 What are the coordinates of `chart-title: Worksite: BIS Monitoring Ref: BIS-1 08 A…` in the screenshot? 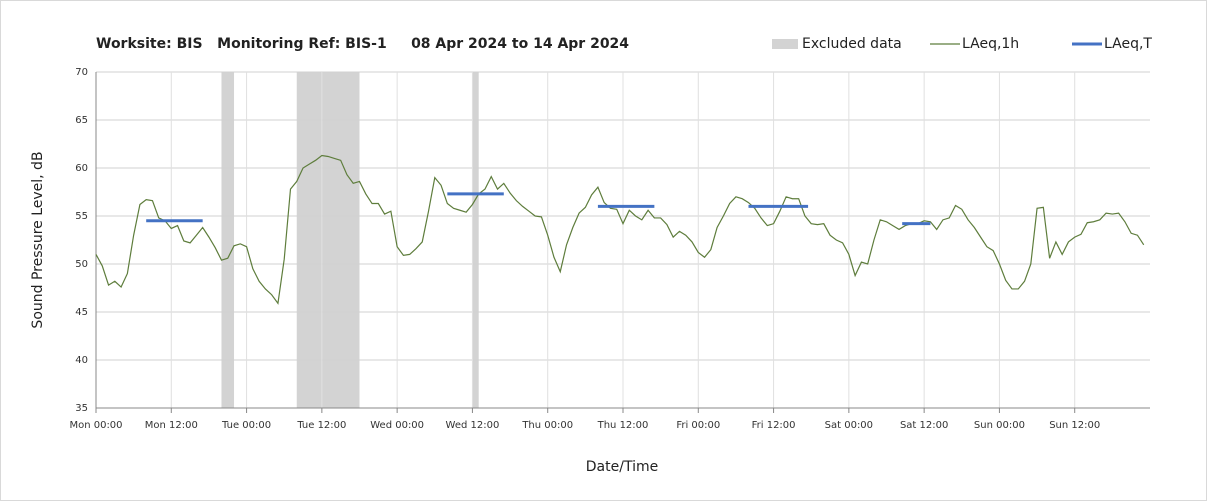 It's located at (362, 44).